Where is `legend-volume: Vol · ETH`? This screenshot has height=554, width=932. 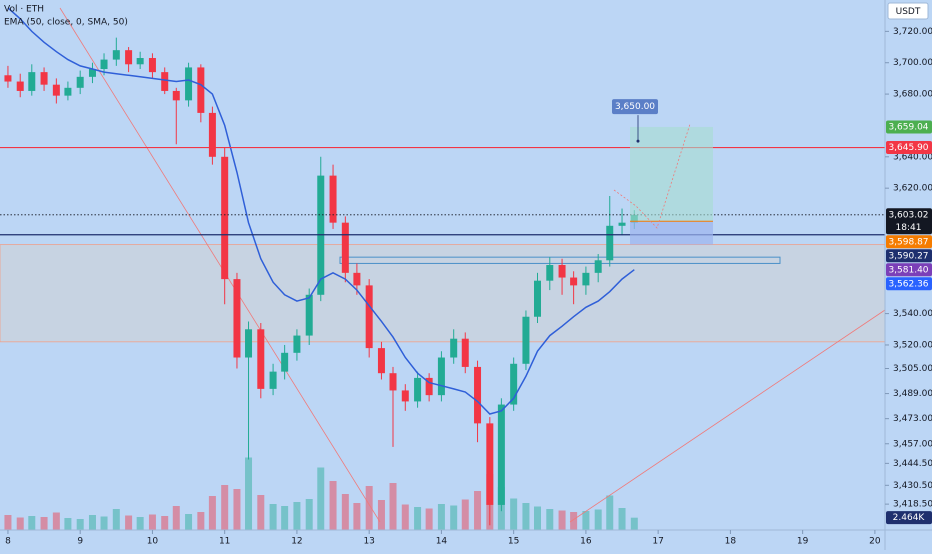
legend-volume: Vol · ETH is located at coordinates (24, 10).